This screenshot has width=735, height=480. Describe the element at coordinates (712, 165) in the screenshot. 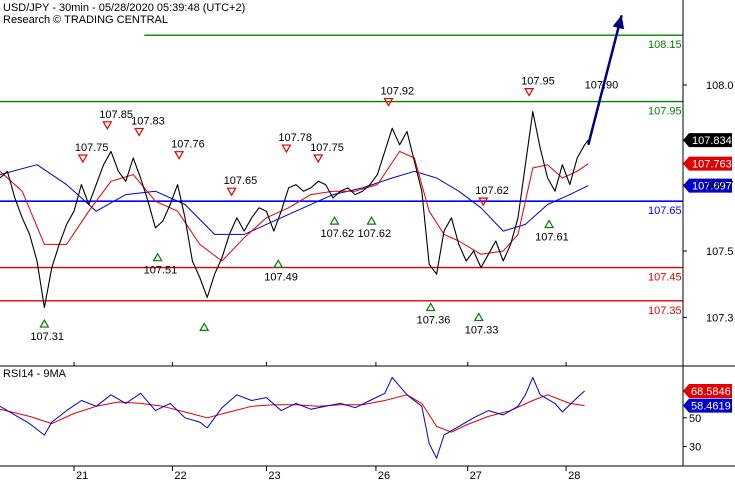

I see `price-badge-label: 107.763` at that location.